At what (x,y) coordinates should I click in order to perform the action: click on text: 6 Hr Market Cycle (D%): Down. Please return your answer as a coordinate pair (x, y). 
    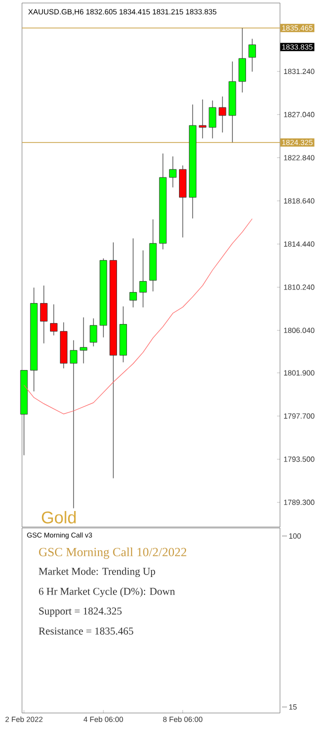
    Looking at the image, I should click on (106, 593).